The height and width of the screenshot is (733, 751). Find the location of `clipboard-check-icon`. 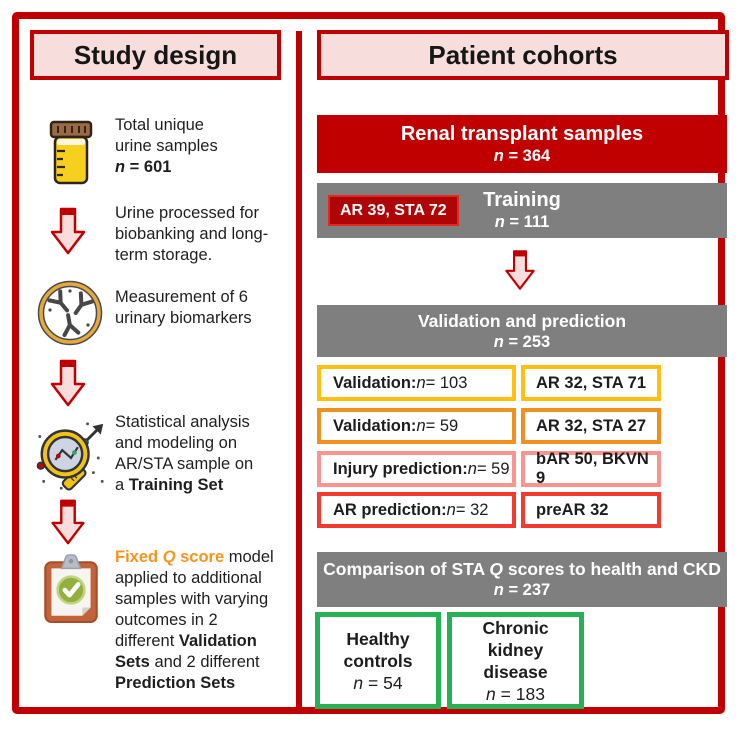

clipboard-check-icon is located at coordinates (71, 588).